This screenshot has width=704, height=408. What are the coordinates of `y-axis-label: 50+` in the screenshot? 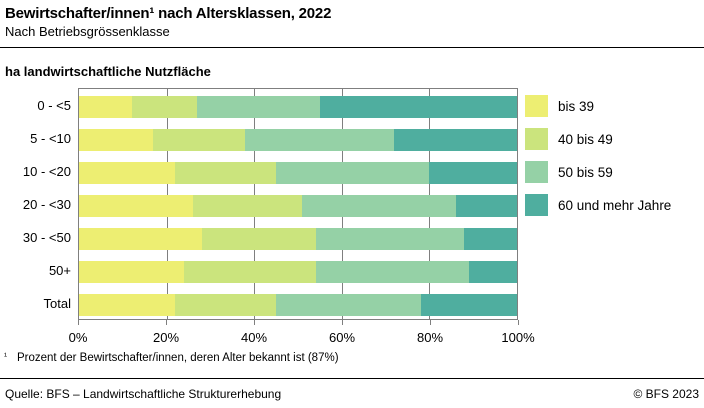 It's located at (59, 270).